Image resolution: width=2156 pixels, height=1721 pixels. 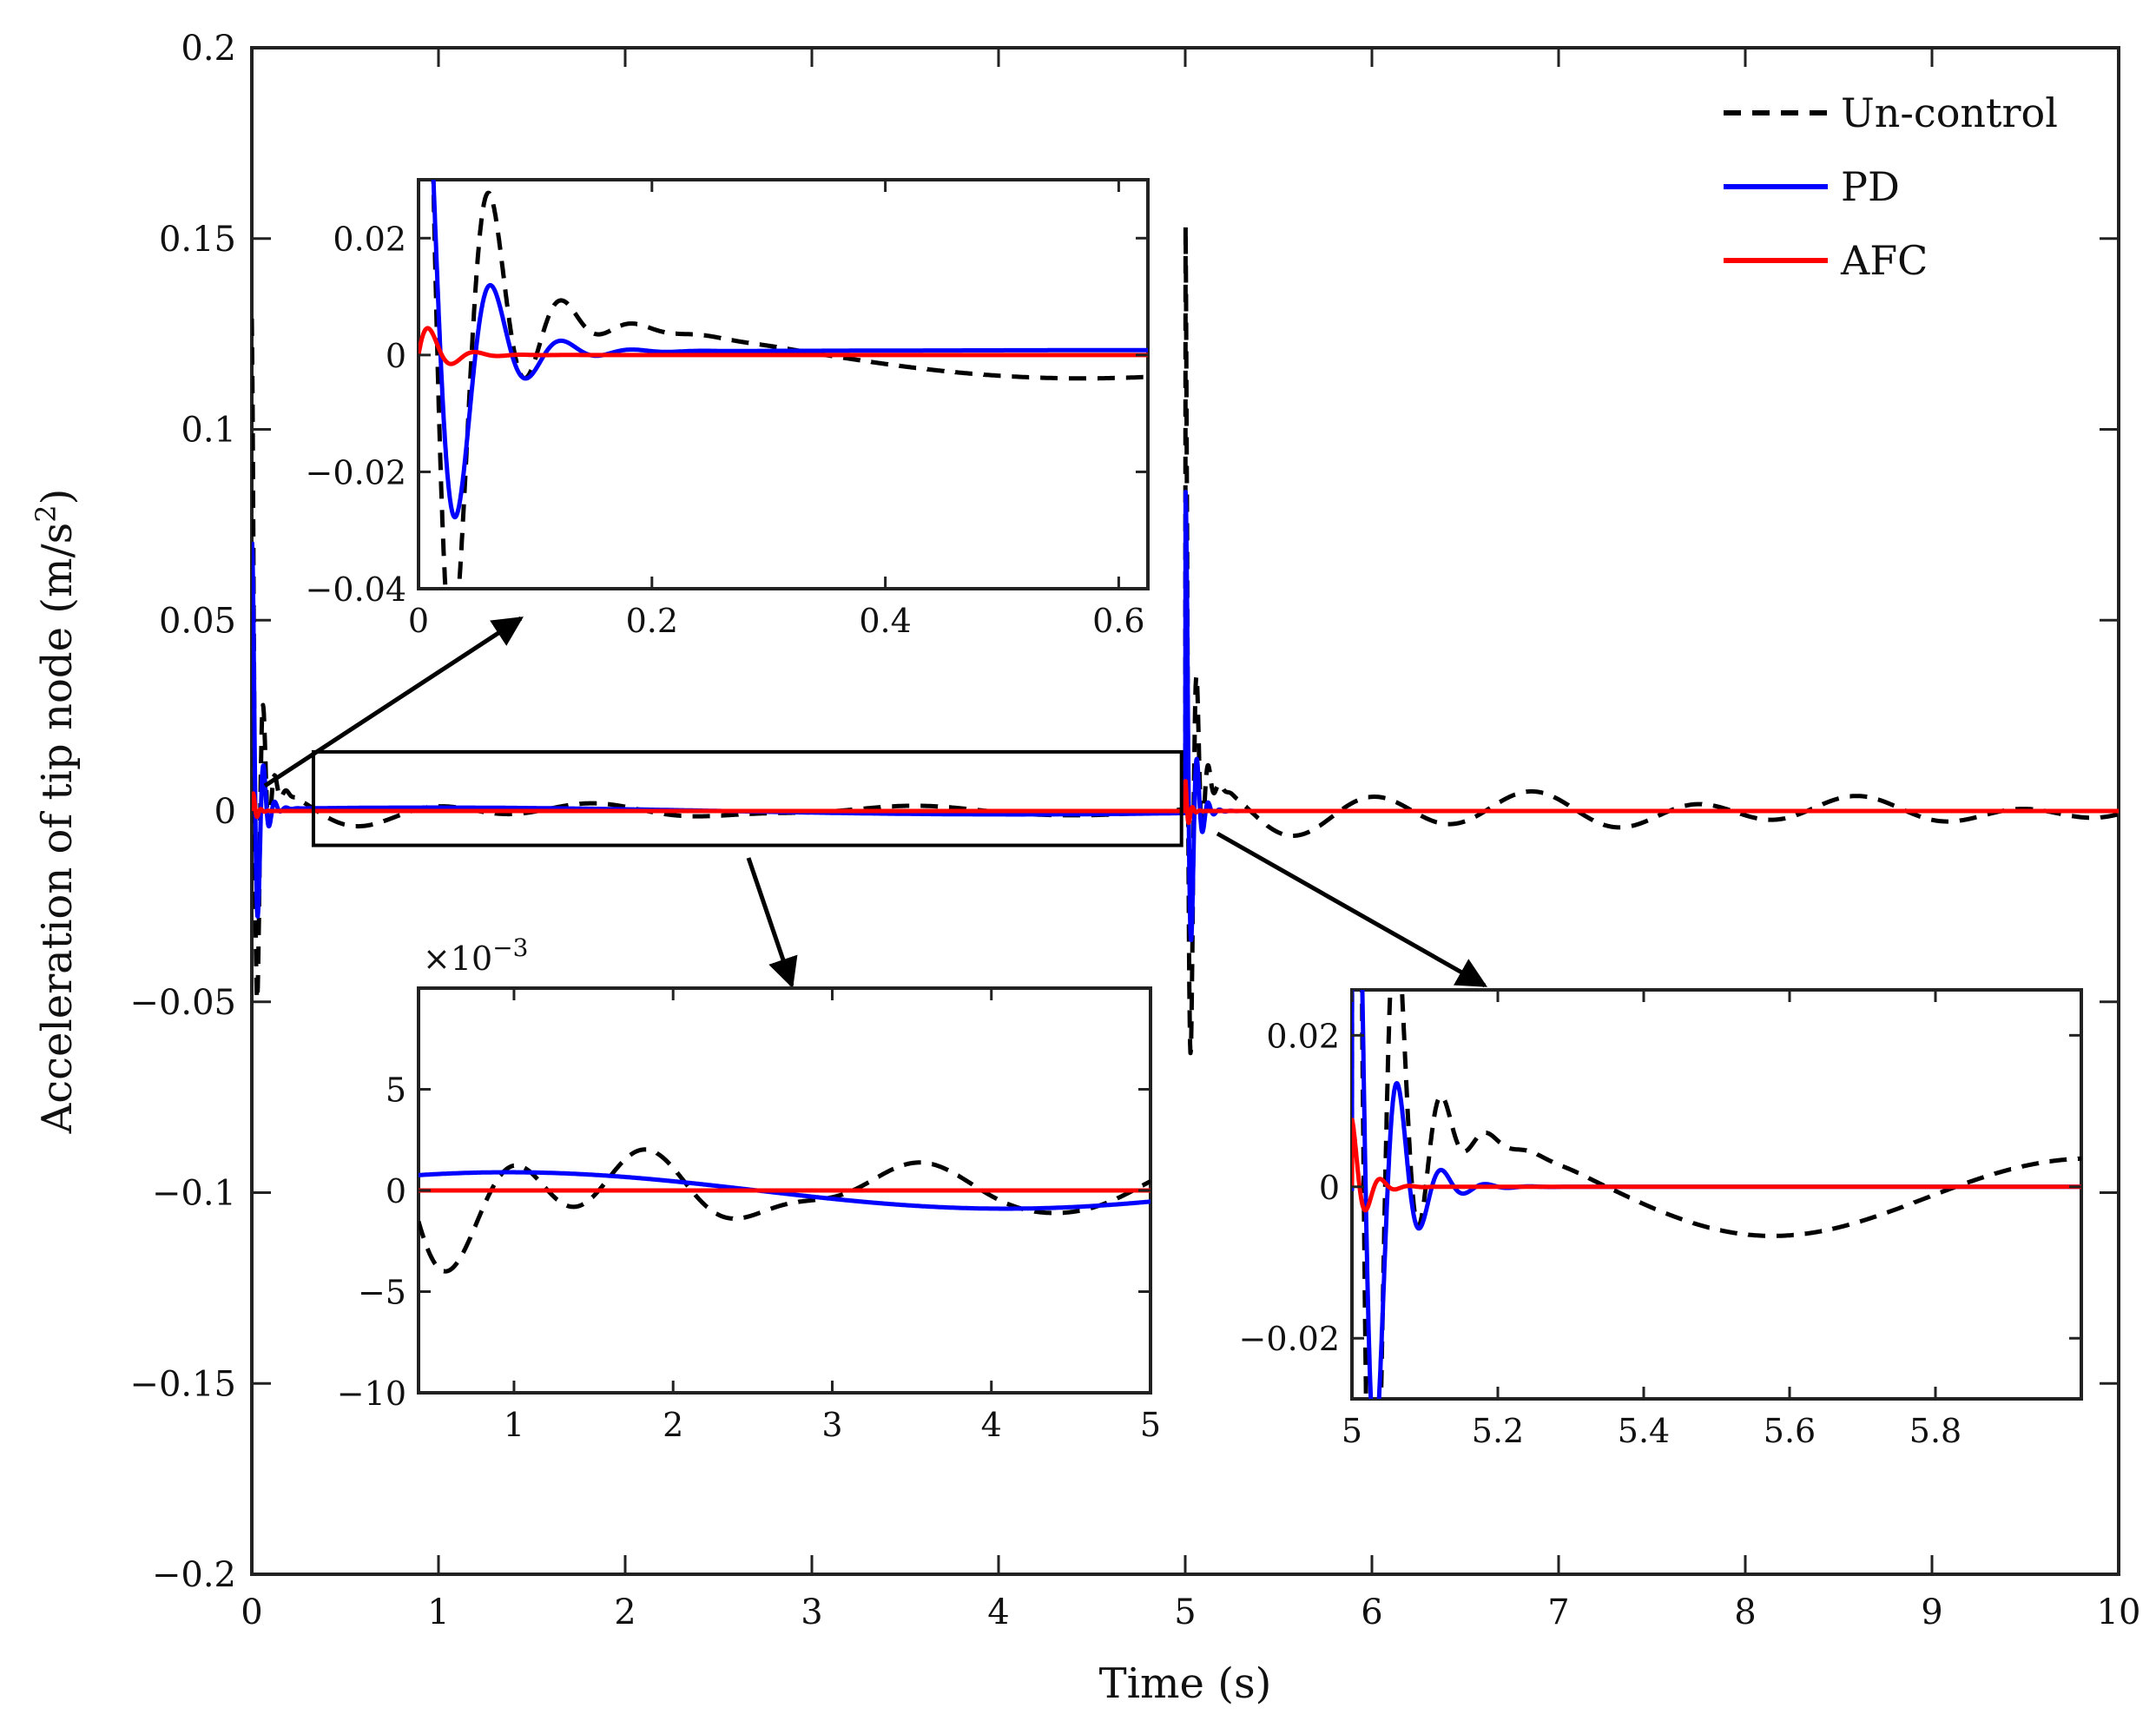 What do you see at coordinates (652, 621) in the screenshot?
I see `inset-early-xtick-label: 0.2` at bounding box center [652, 621].